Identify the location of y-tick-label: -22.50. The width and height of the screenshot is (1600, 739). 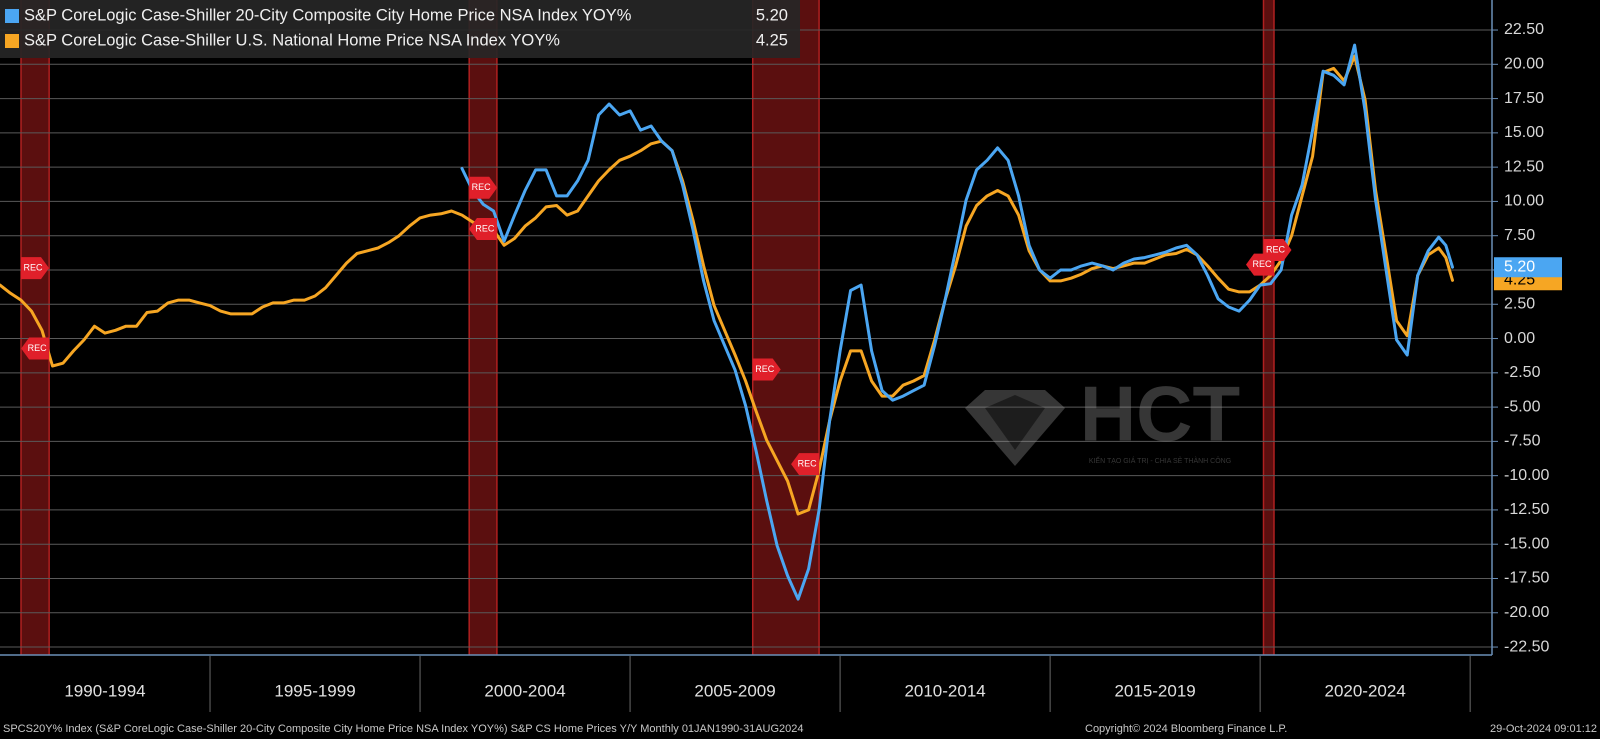
(1526, 646).